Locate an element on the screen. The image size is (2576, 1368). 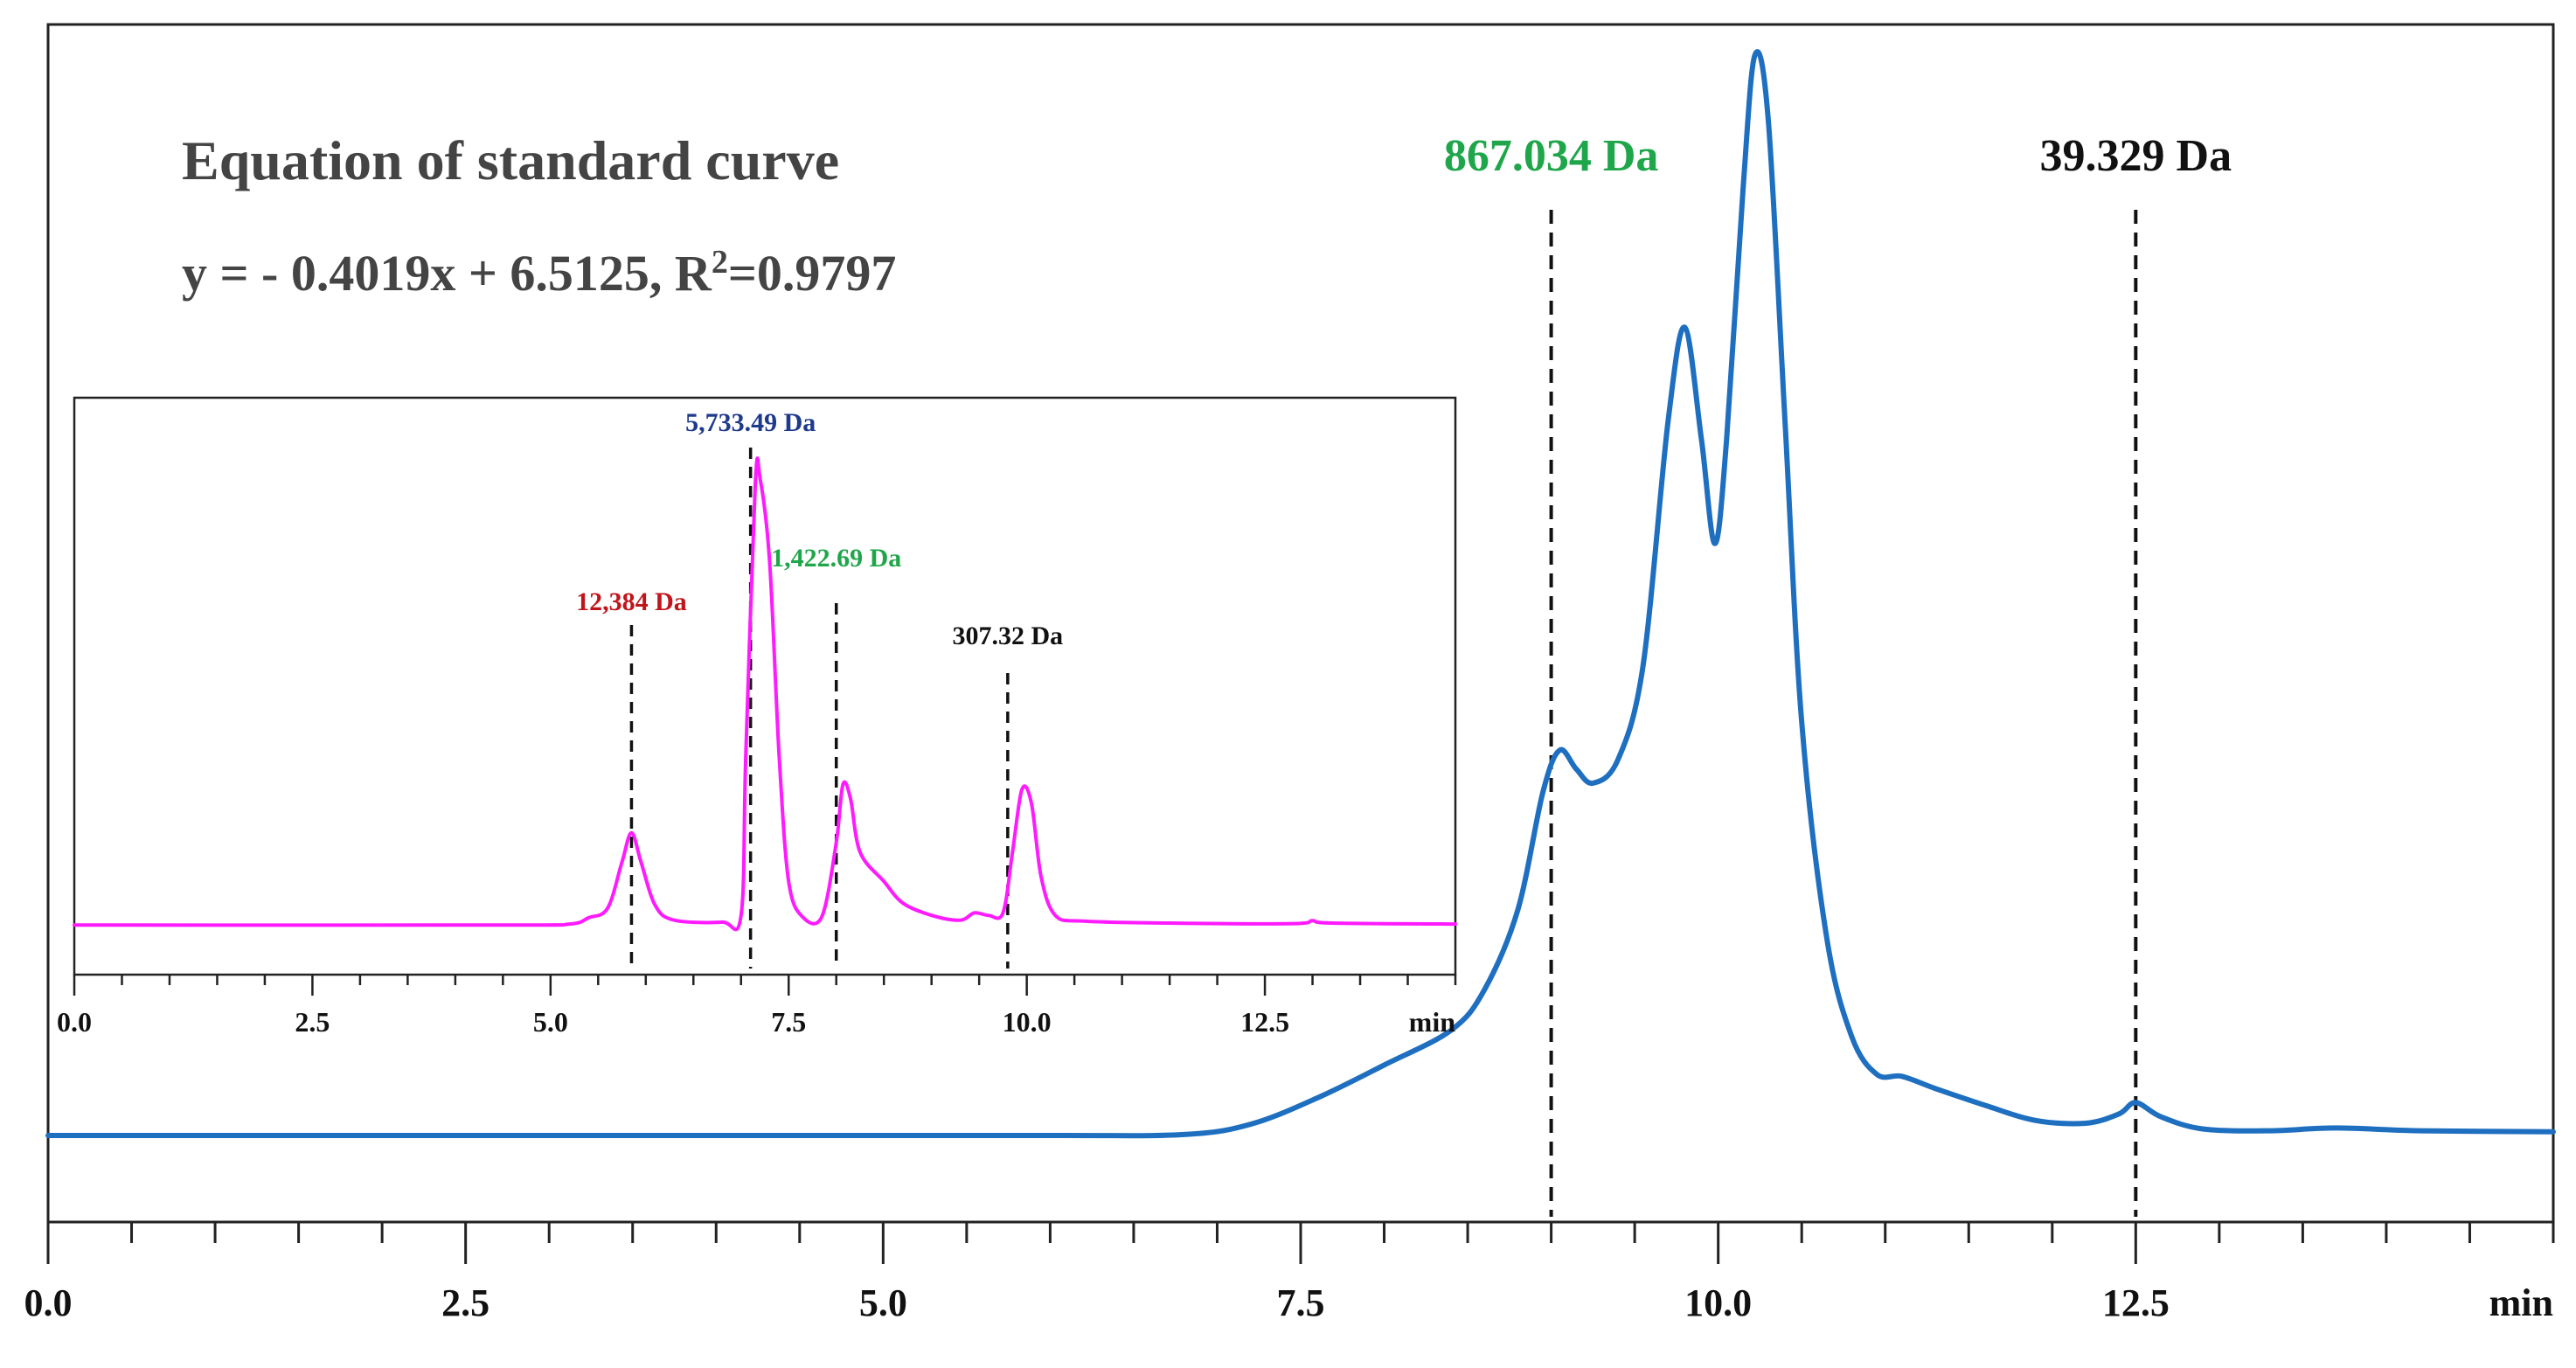
inset-peak-markers: 12,384 Da 5,733.49 Da 1,422.69 Da 307.32 Da is located at coordinates (820, 689).